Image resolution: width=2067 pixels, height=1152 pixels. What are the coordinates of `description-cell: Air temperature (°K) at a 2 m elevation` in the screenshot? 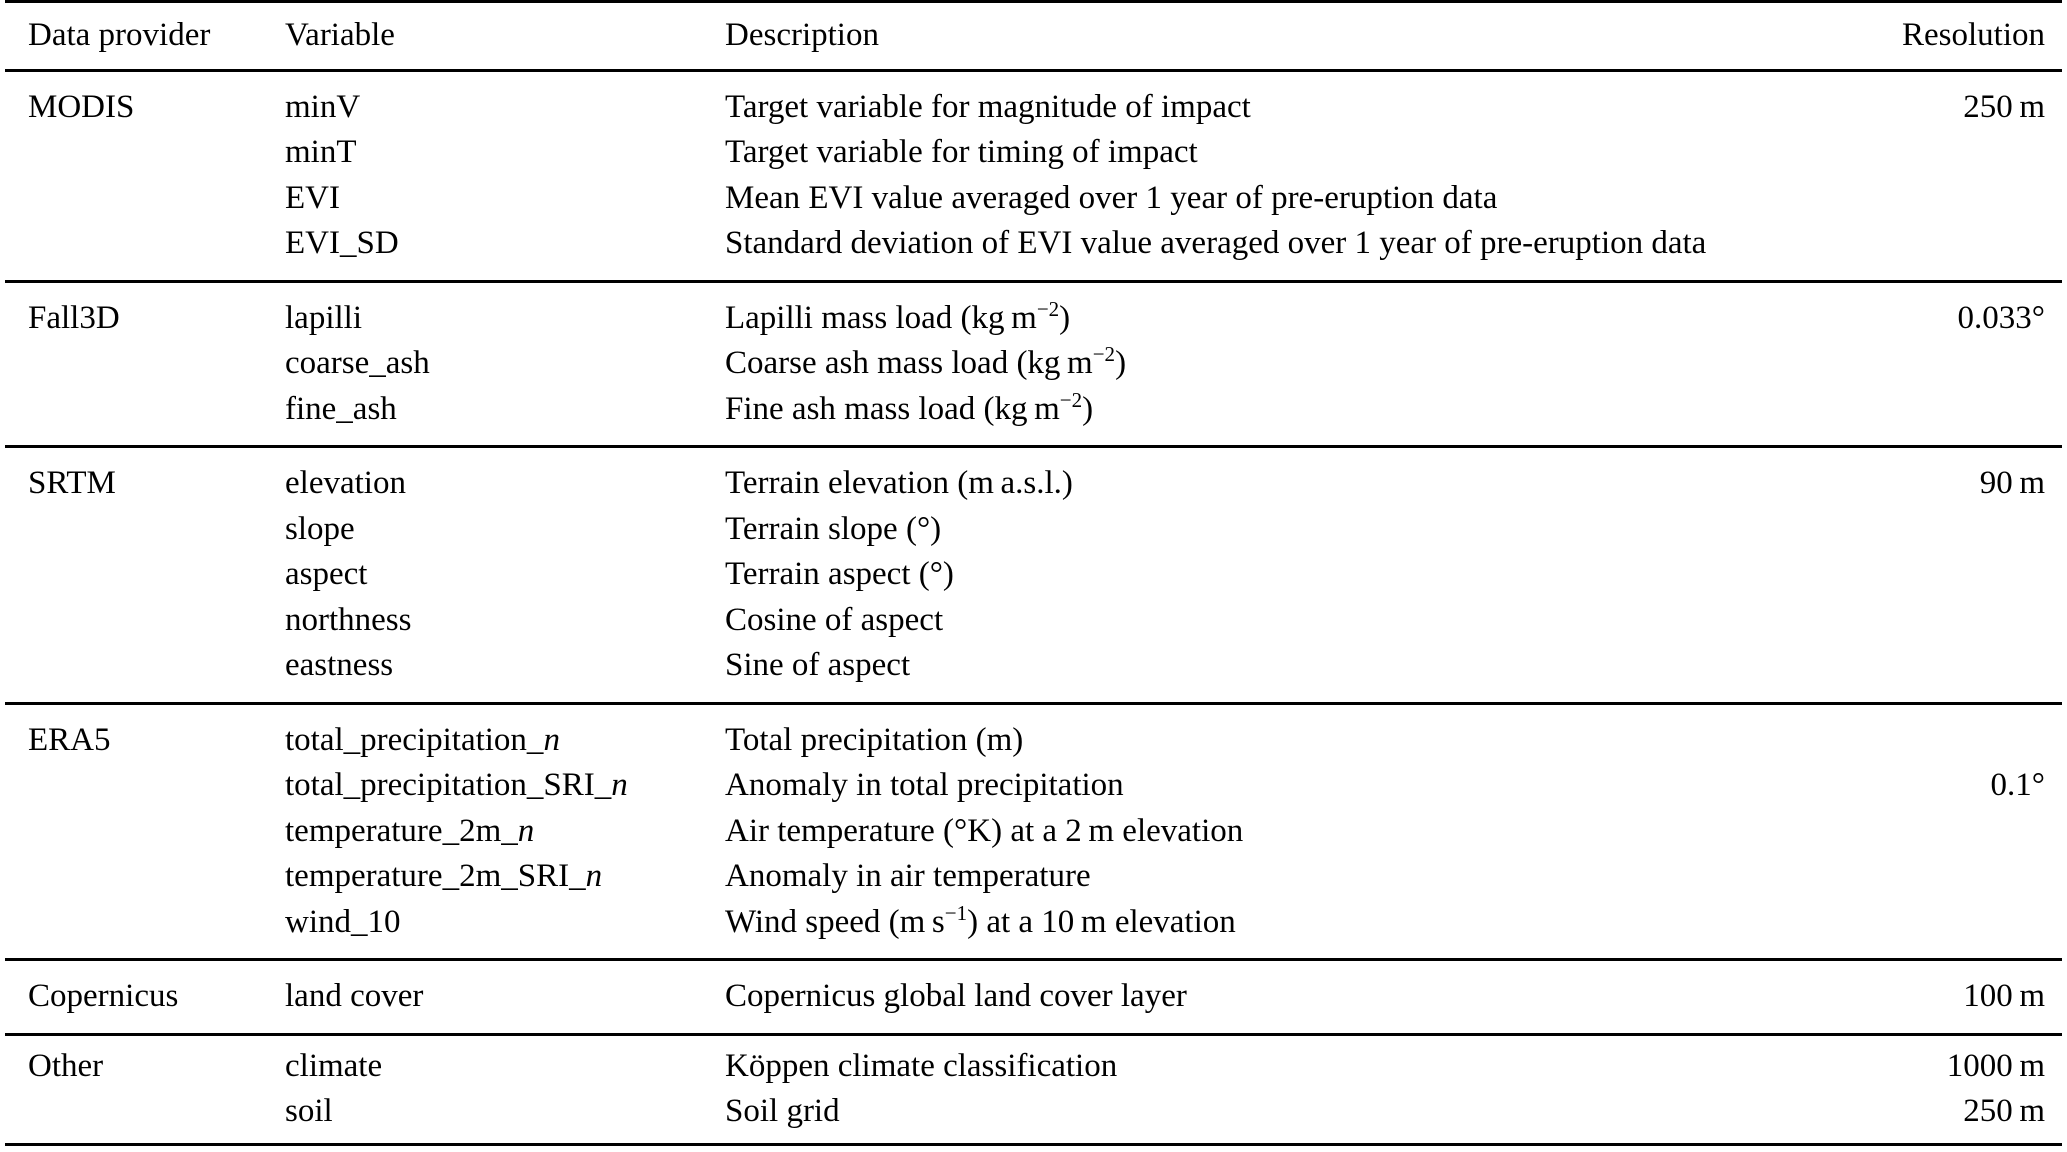 It's located at (1358, 832).